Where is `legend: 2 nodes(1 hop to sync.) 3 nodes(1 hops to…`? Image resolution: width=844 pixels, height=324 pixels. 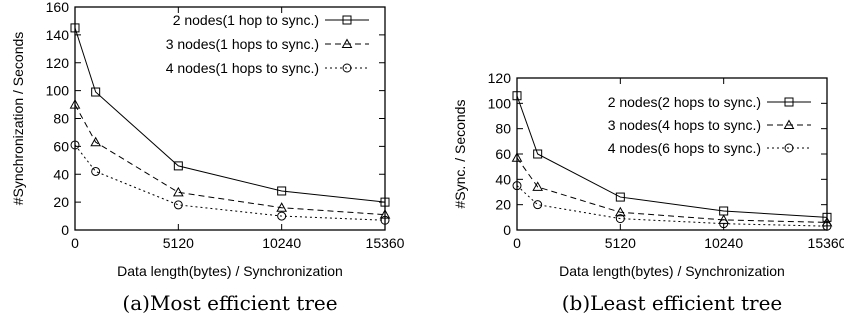
legend: 2 nodes(1 hop to sync.) 3 nodes(1 hops to… is located at coordinates (267, 44).